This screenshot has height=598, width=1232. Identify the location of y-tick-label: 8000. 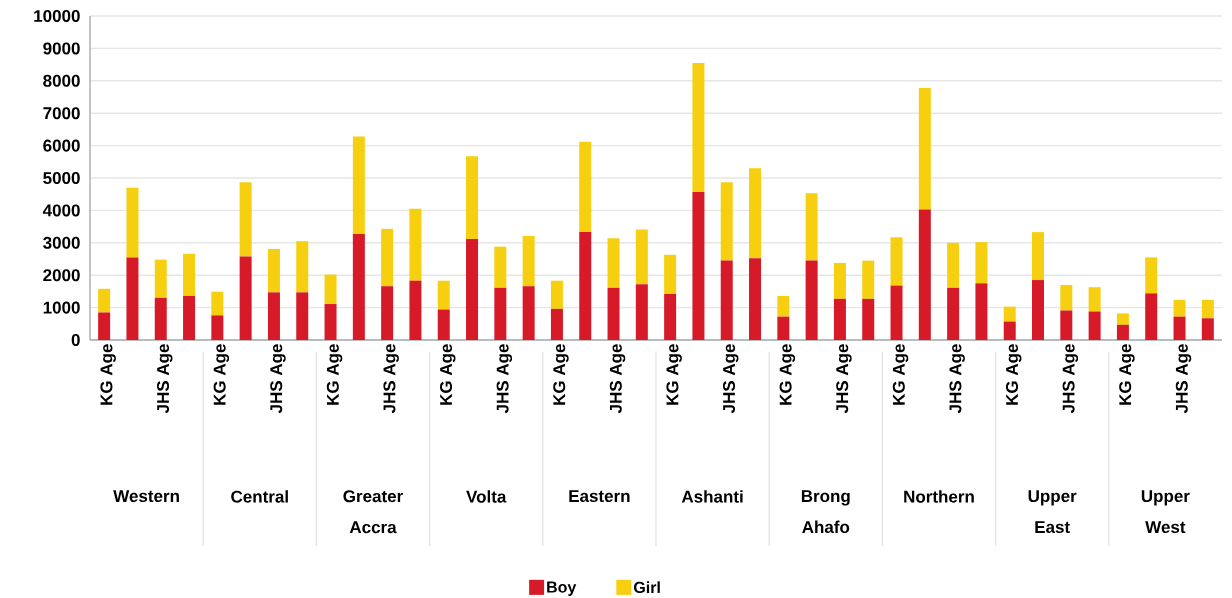
(61, 80).